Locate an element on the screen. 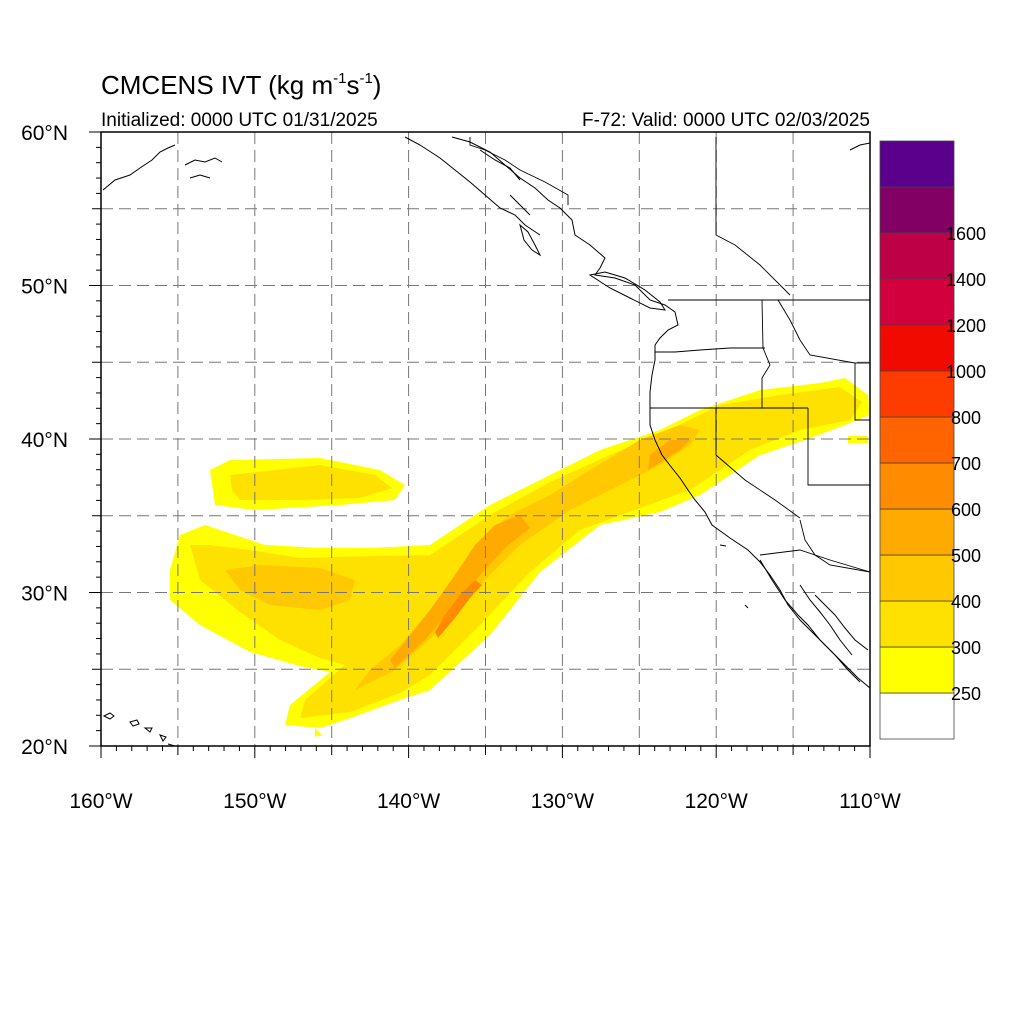 The image size is (1024, 1024). alaska-canada-border is located at coordinates (519, 171).